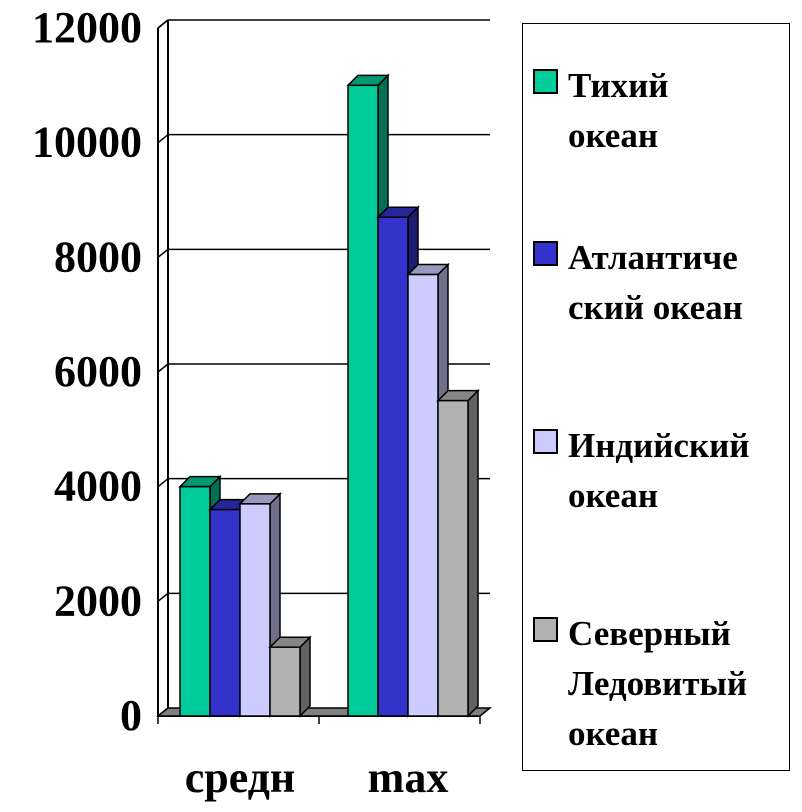 The height and width of the screenshot is (812, 802). I want to click on legend-label: Северный Ледовитый океан, so click(657, 683).